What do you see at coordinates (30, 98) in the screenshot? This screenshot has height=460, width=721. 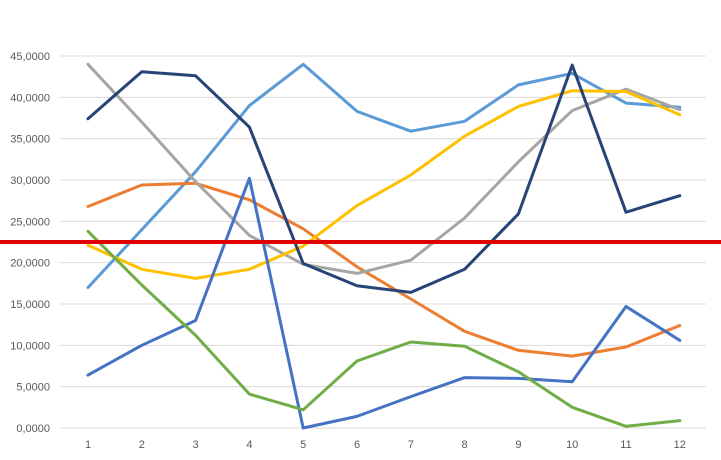 I see `y-tick-label: 40,0000` at bounding box center [30, 98].